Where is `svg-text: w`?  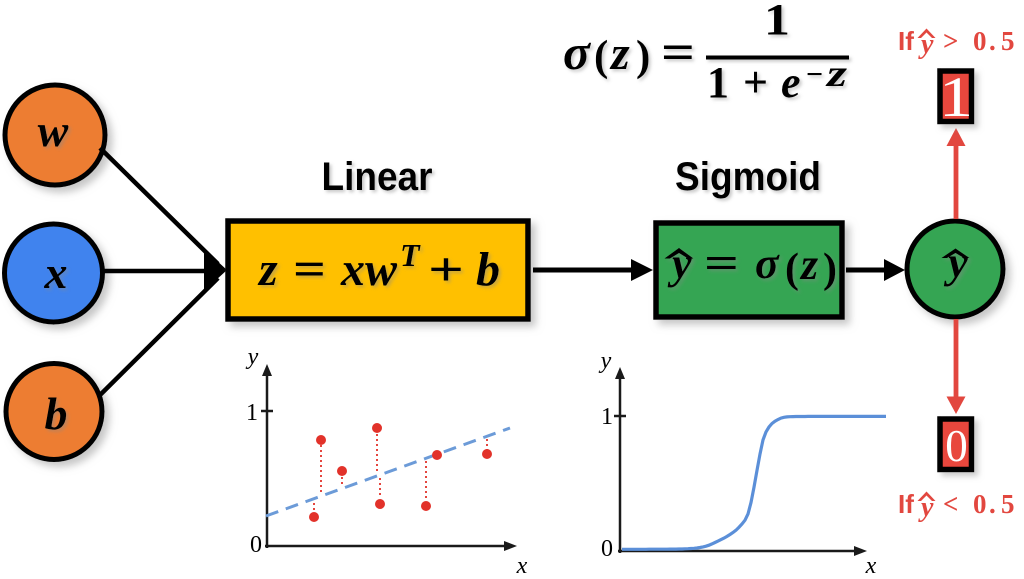
svg-text: w is located at coordinates (53, 130).